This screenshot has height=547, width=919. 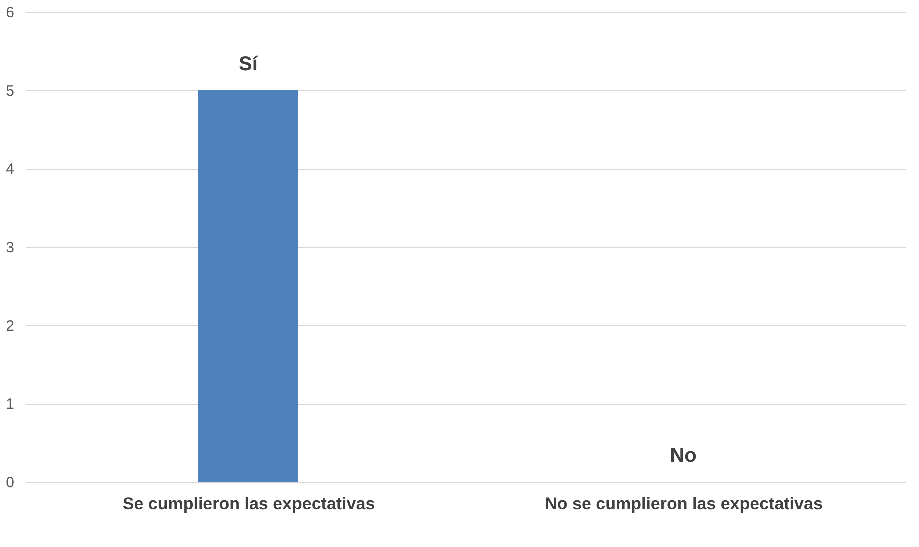 I want to click on y-tick-label: 2, so click(x=10, y=326).